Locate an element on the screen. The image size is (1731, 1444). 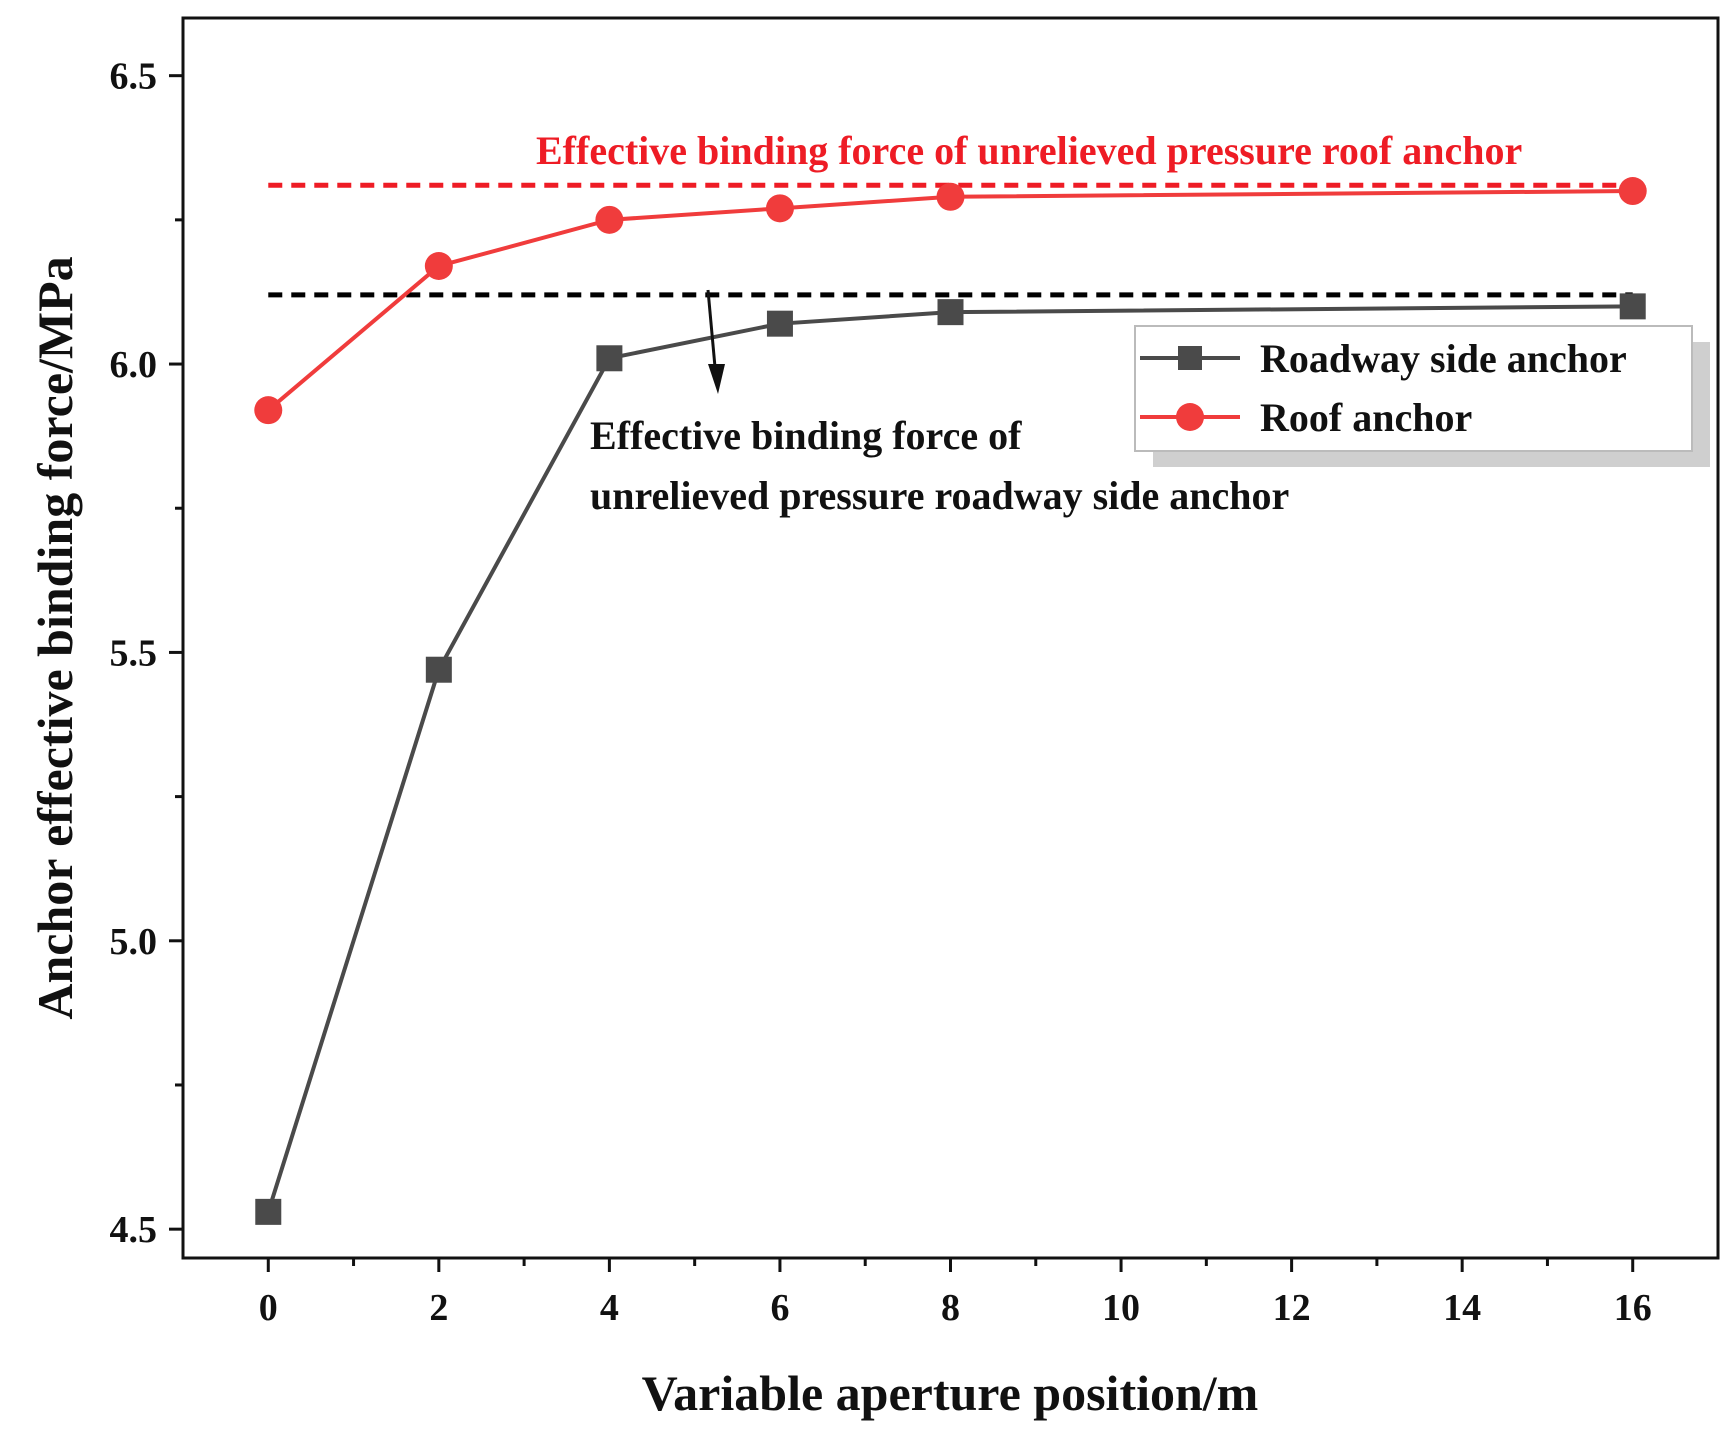
x-tick-label: 4 is located at coordinates (609, 1308).